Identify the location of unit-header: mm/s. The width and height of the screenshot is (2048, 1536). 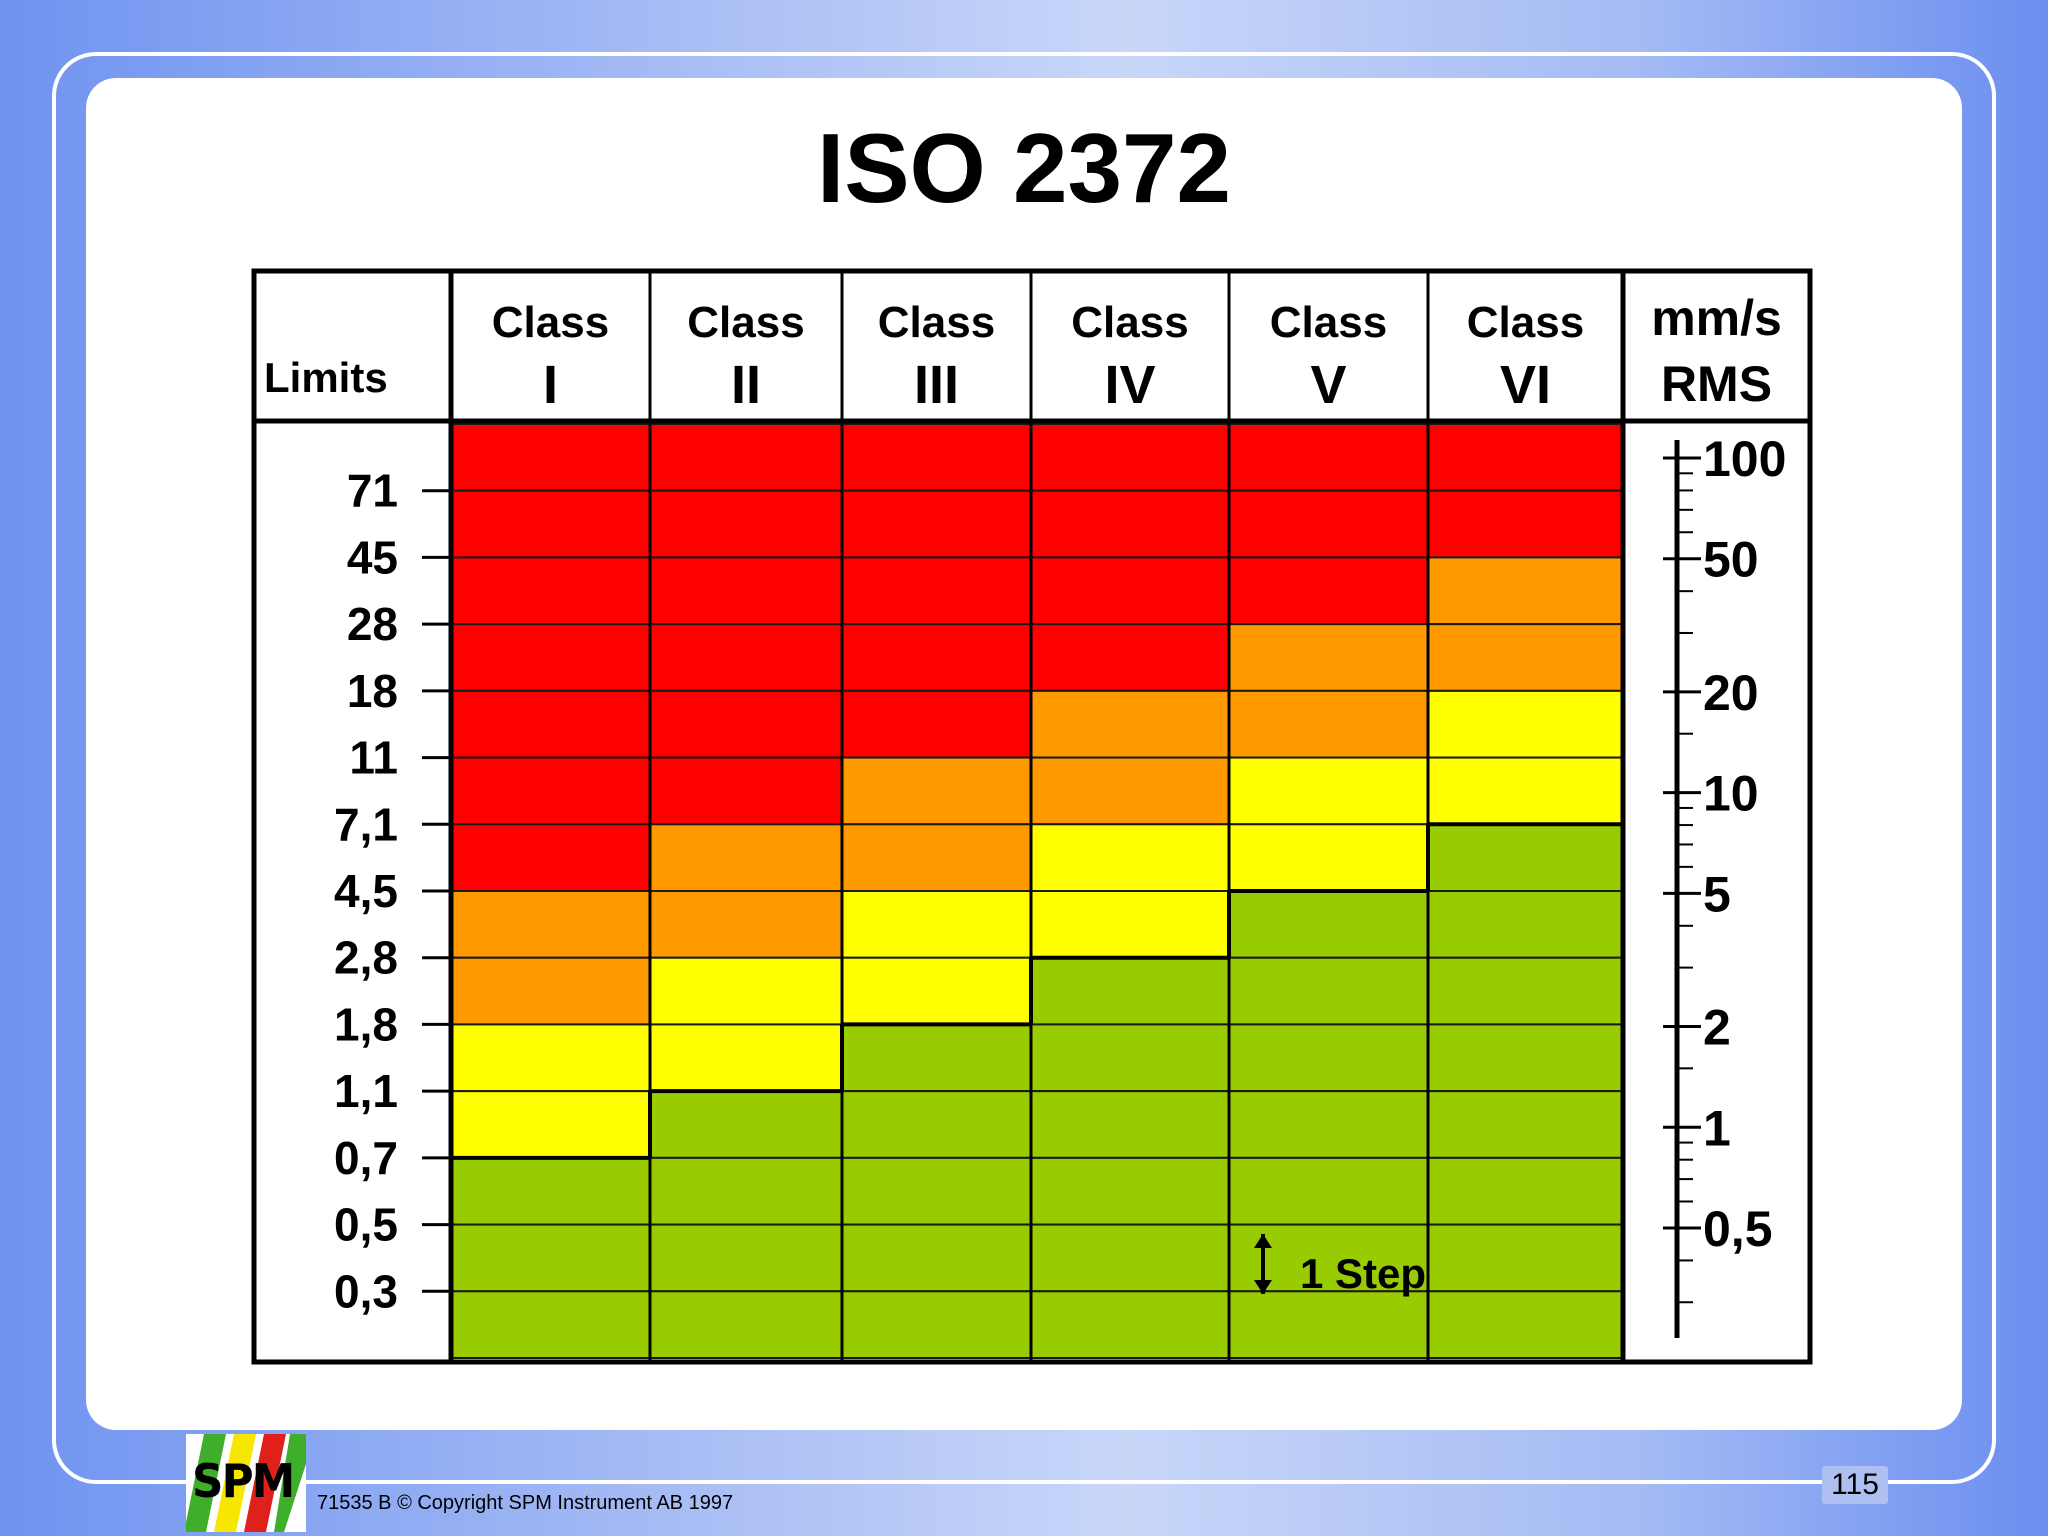
(1716, 318).